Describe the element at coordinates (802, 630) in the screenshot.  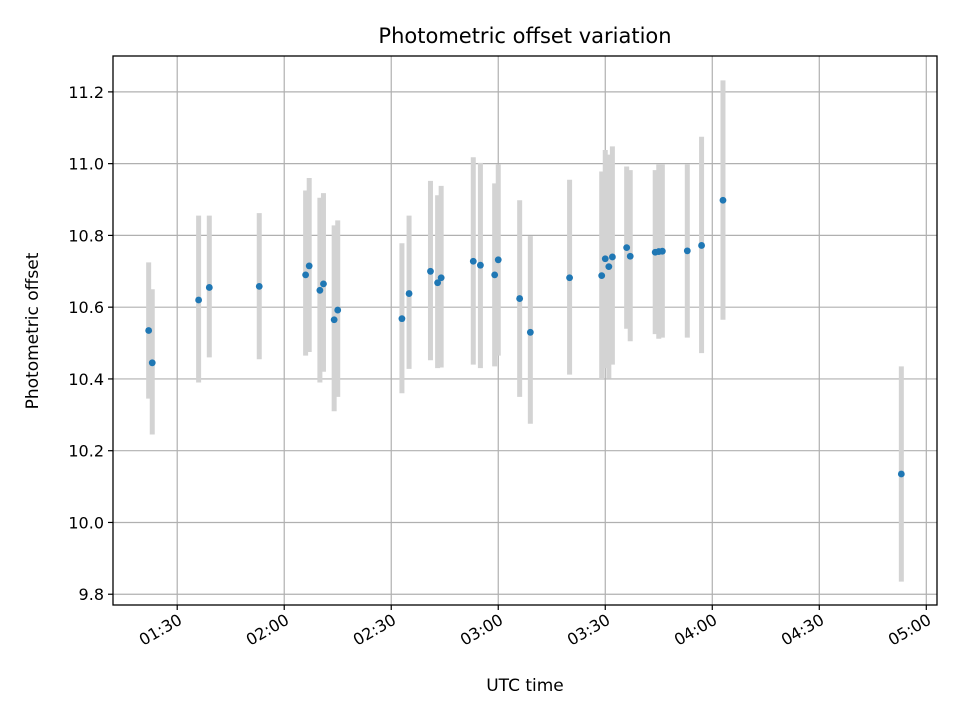
I see `x-tick-label: 04:30` at that location.